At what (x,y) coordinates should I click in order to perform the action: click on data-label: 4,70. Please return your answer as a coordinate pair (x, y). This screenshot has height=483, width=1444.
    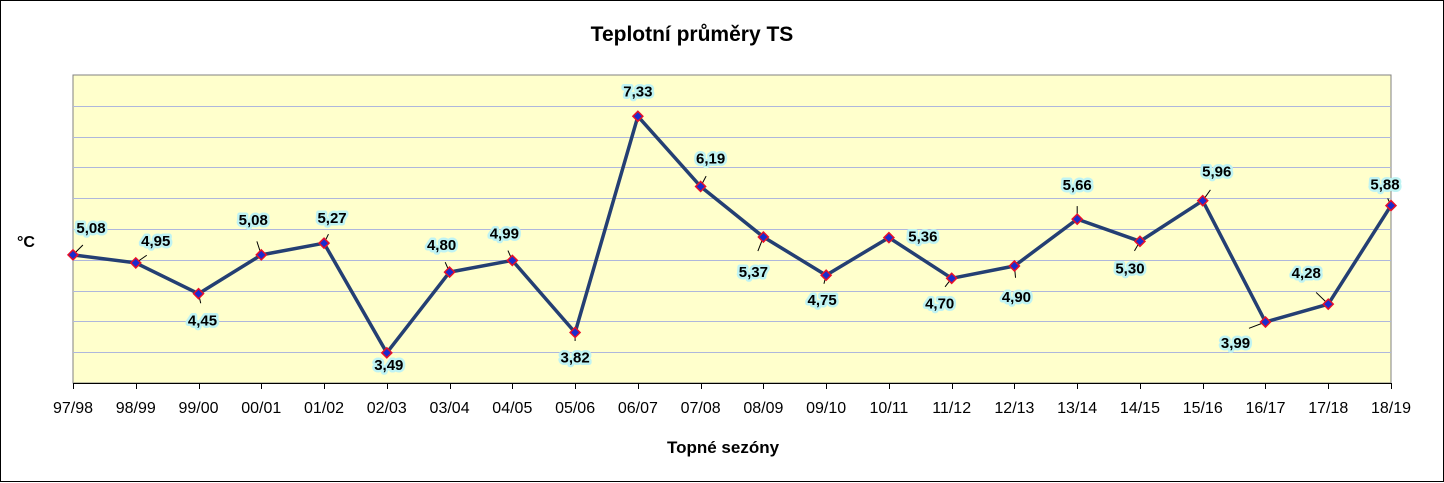
    Looking at the image, I should click on (939, 303).